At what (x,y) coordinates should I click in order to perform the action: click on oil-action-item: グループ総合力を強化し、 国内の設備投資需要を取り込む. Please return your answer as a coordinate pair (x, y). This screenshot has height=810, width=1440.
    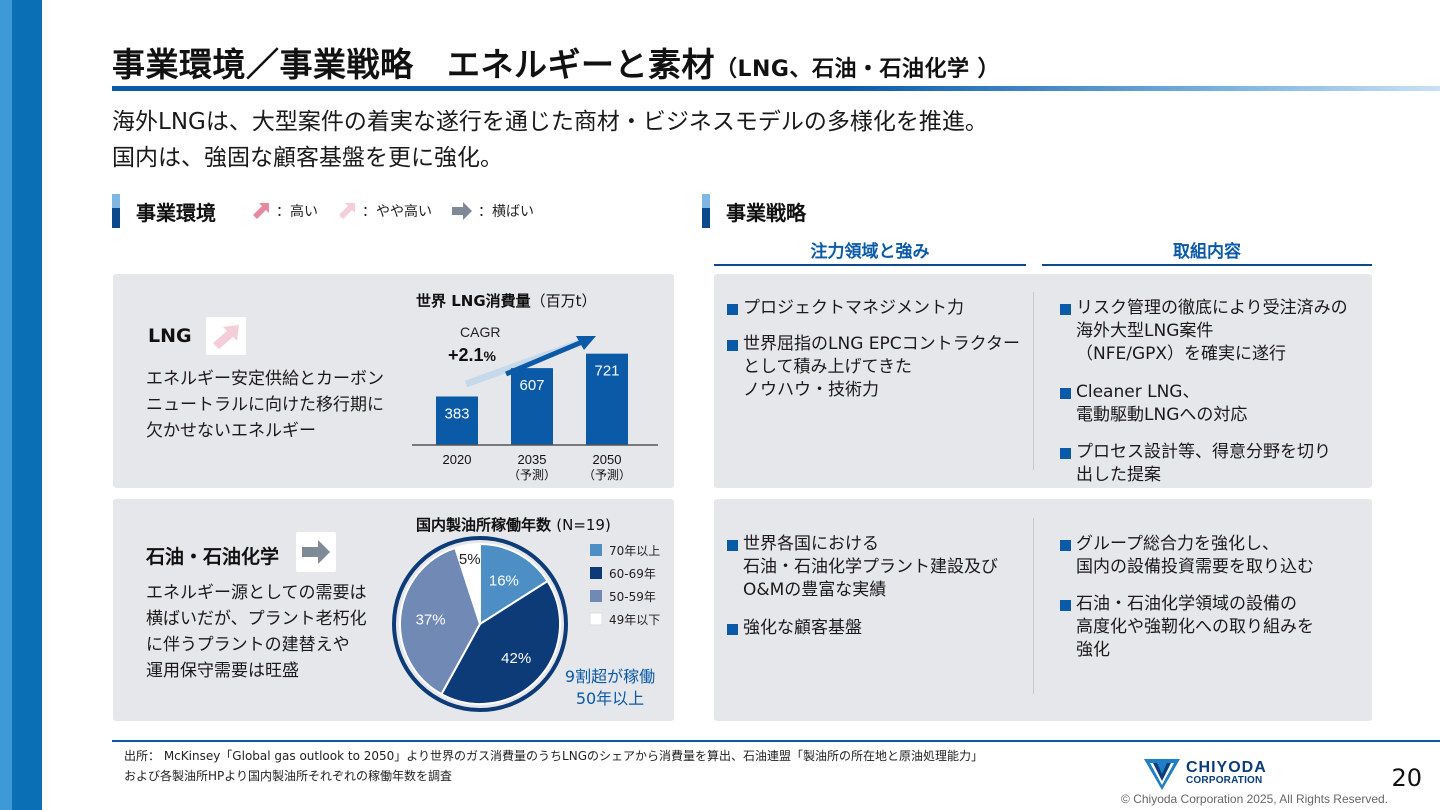
    Looking at the image, I should click on (1210, 556).